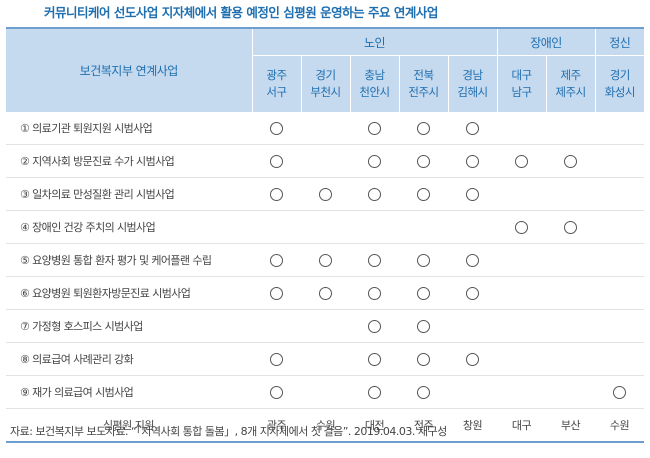 This screenshot has height=458, width=650. Describe the element at coordinates (522, 425) in the screenshot. I see `support-city: 대구` at that location.